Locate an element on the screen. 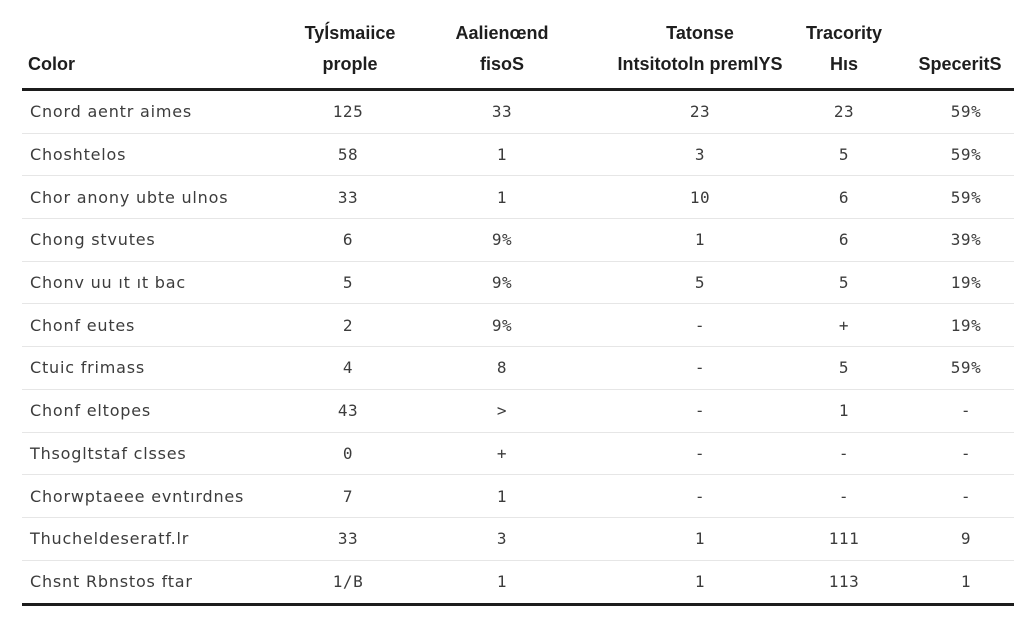  header-line1: Aalienœnd is located at coordinates (502, 33).